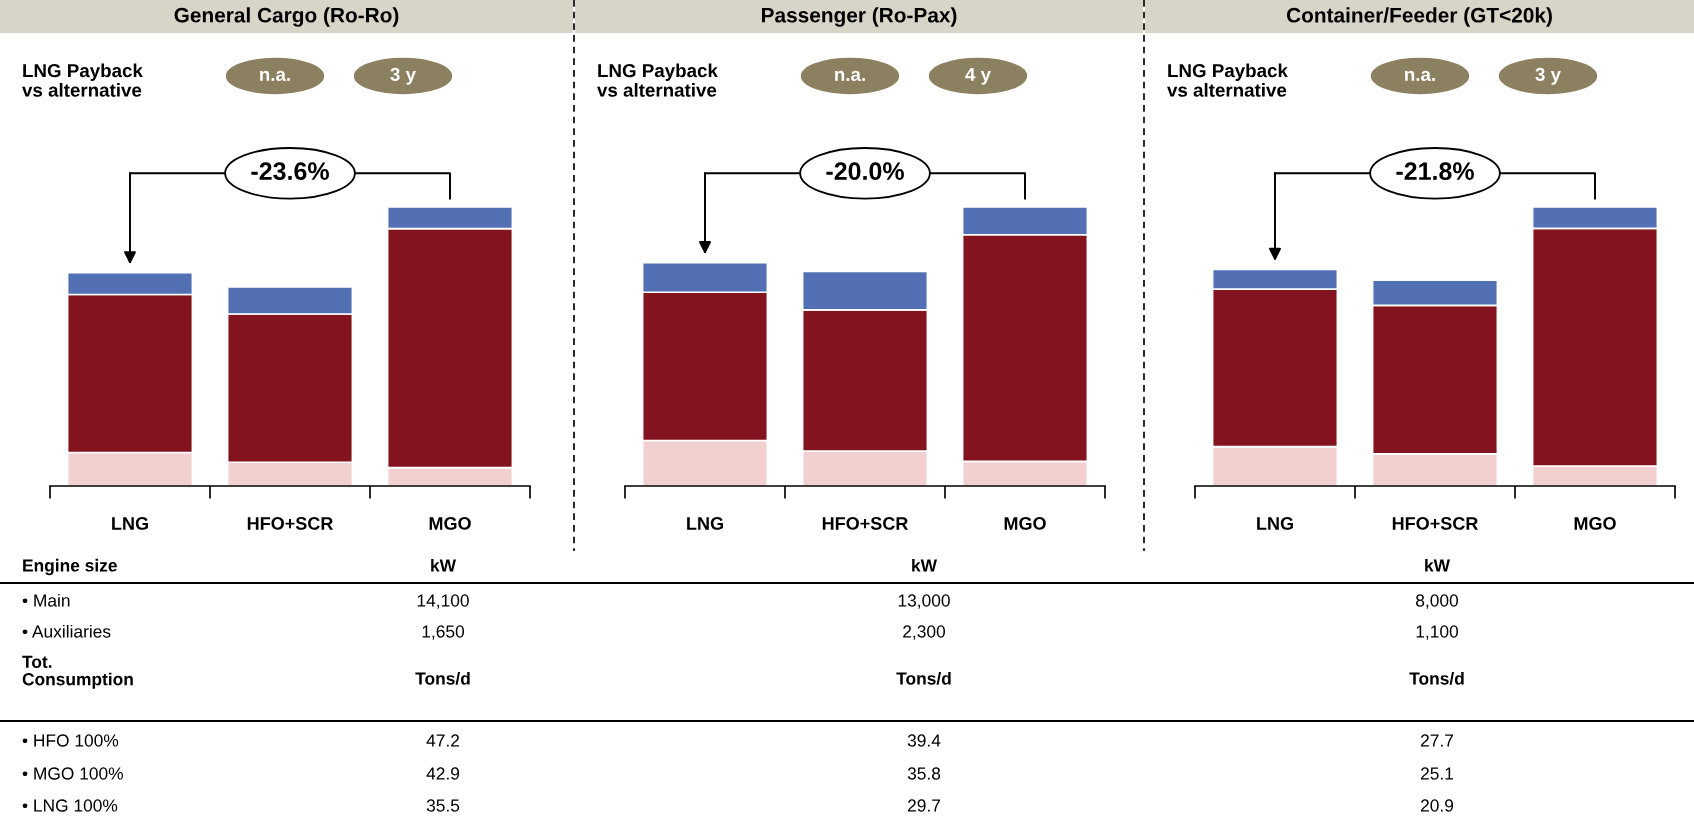  Describe the element at coordinates (70, 740) in the screenshot. I see `text: • HFO 100%` at that location.